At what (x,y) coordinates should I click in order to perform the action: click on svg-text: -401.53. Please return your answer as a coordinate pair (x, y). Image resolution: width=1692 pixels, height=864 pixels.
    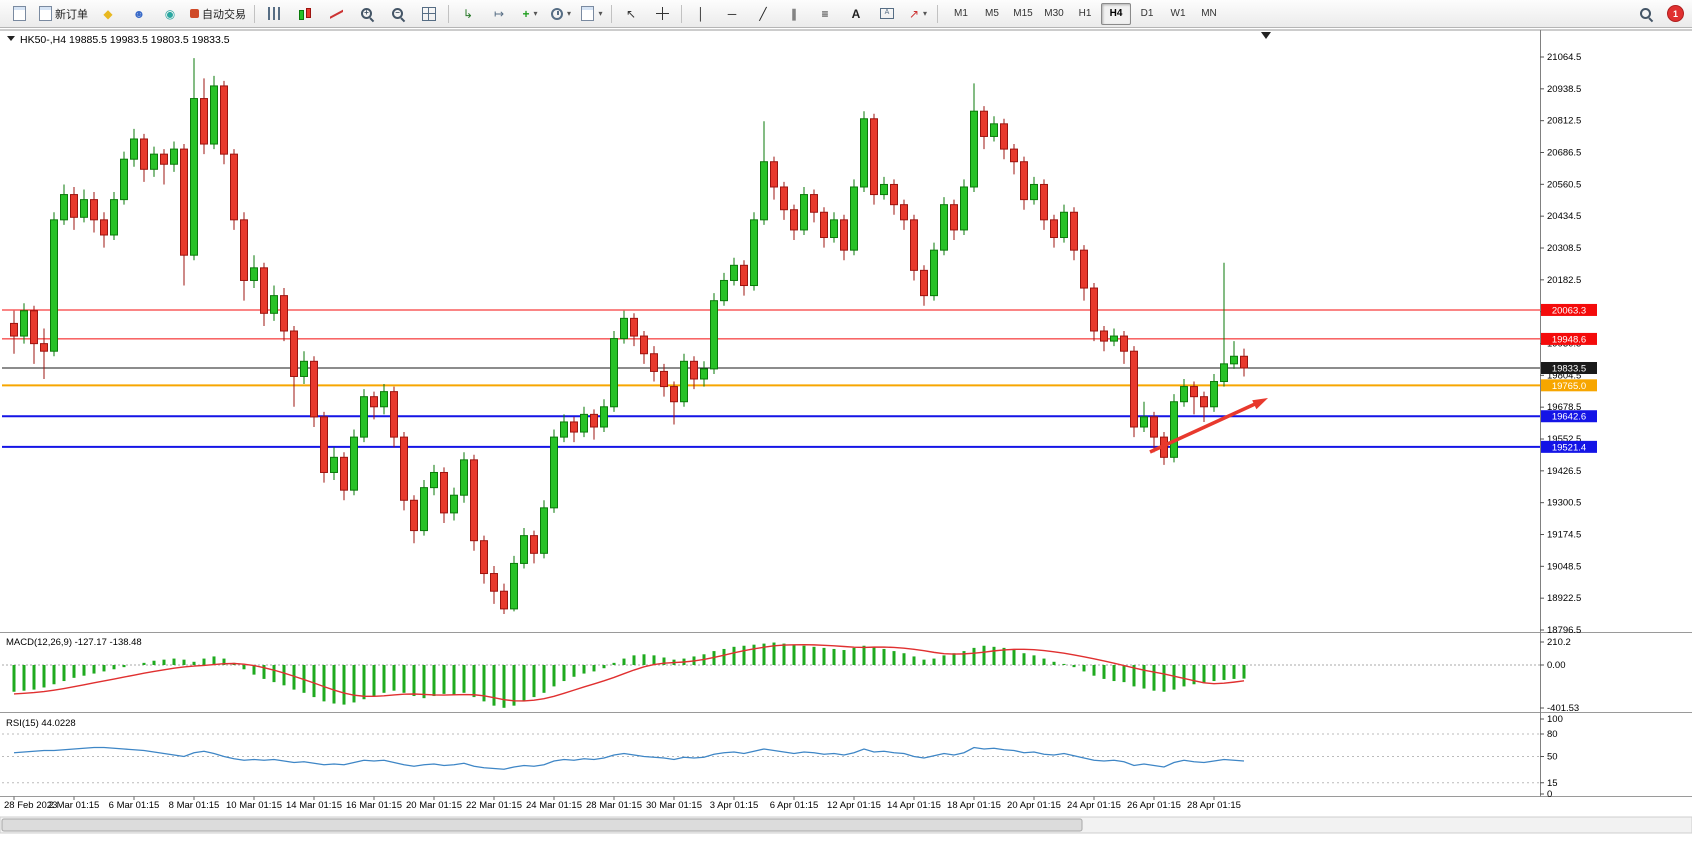
    Looking at the image, I should click on (1563, 708).